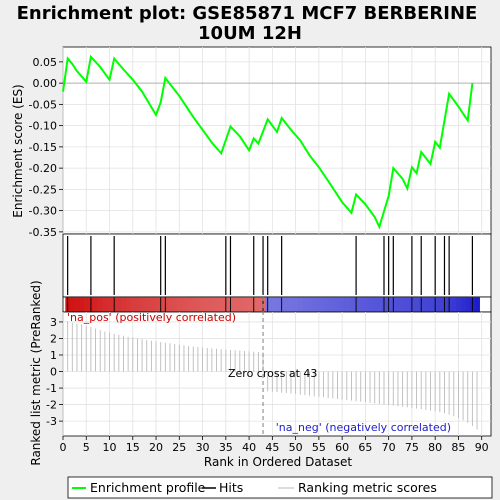 The width and height of the screenshot is (500, 500). I want to click on rank-tick-label: 0, so click(53, 372).